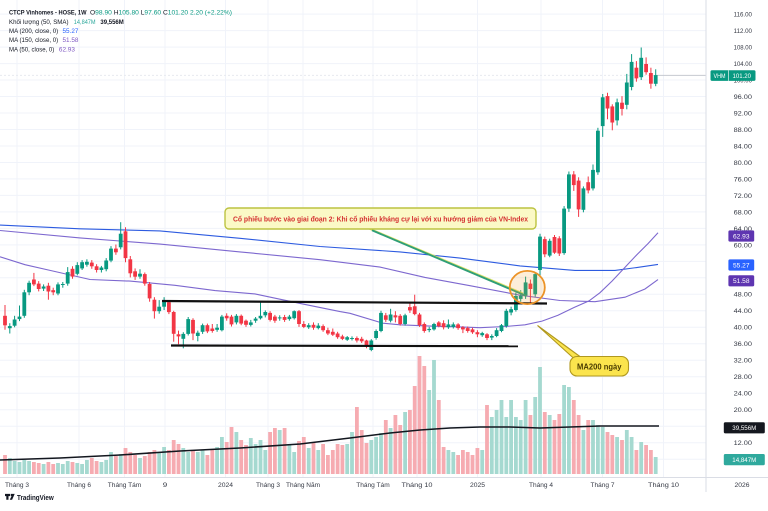 The height and width of the screenshot is (511, 768). Describe the element at coordinates (79, 485) in the screenshot. I see `svg-text: Tháng 6` at that location.